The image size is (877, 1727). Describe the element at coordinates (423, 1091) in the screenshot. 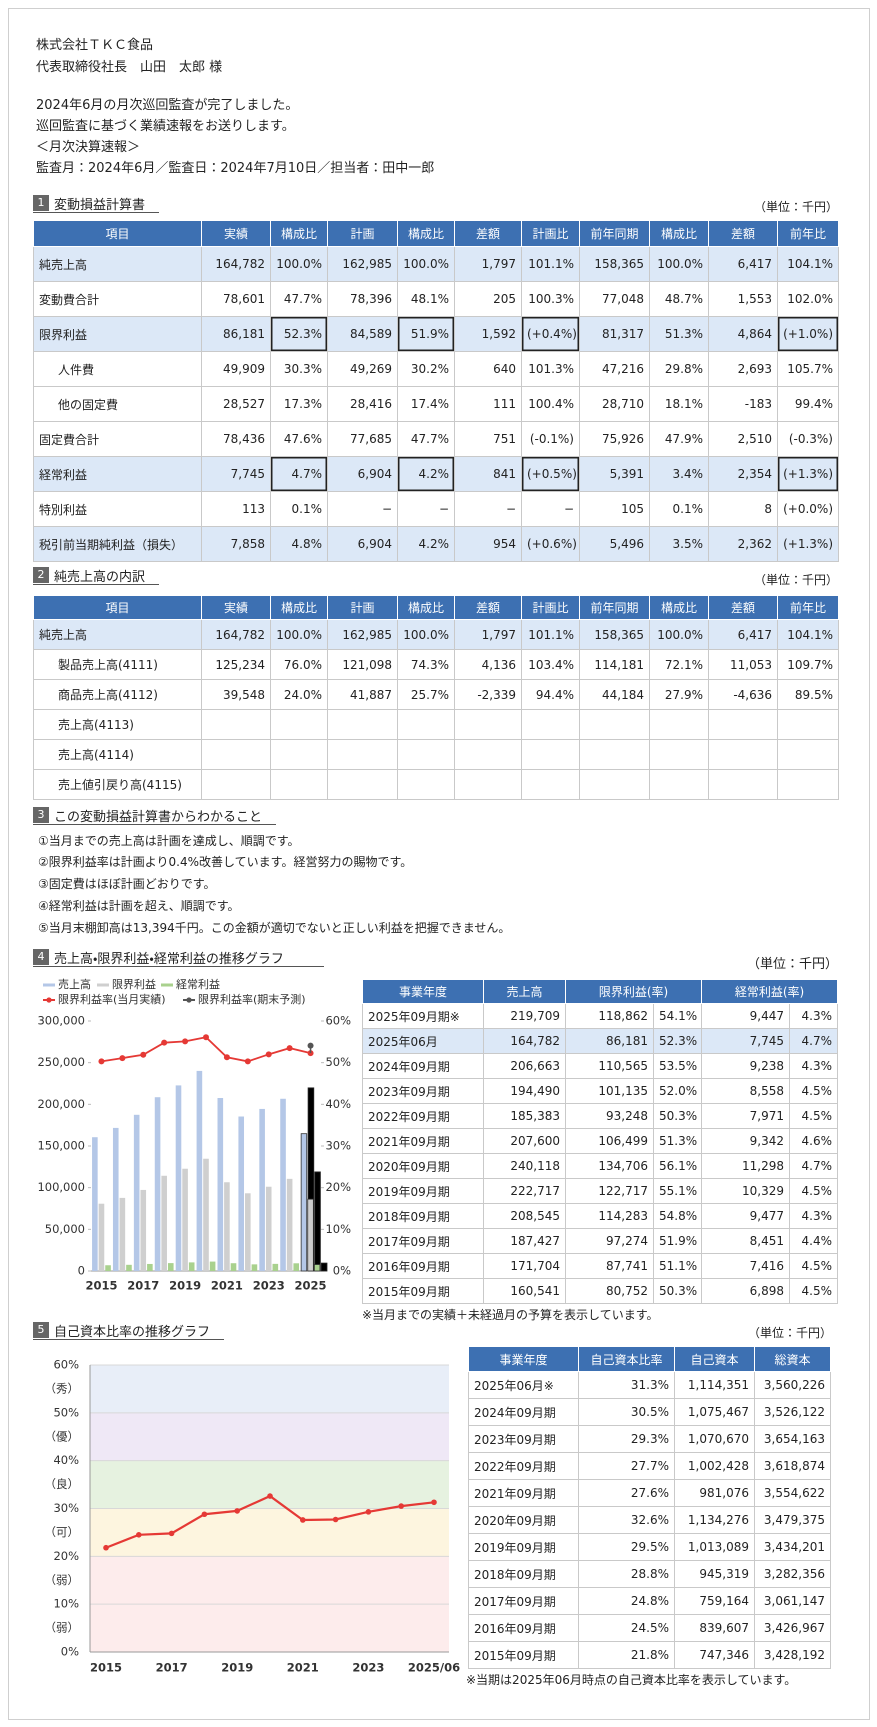

I see `table-cell: 2023年09月期` at that location.